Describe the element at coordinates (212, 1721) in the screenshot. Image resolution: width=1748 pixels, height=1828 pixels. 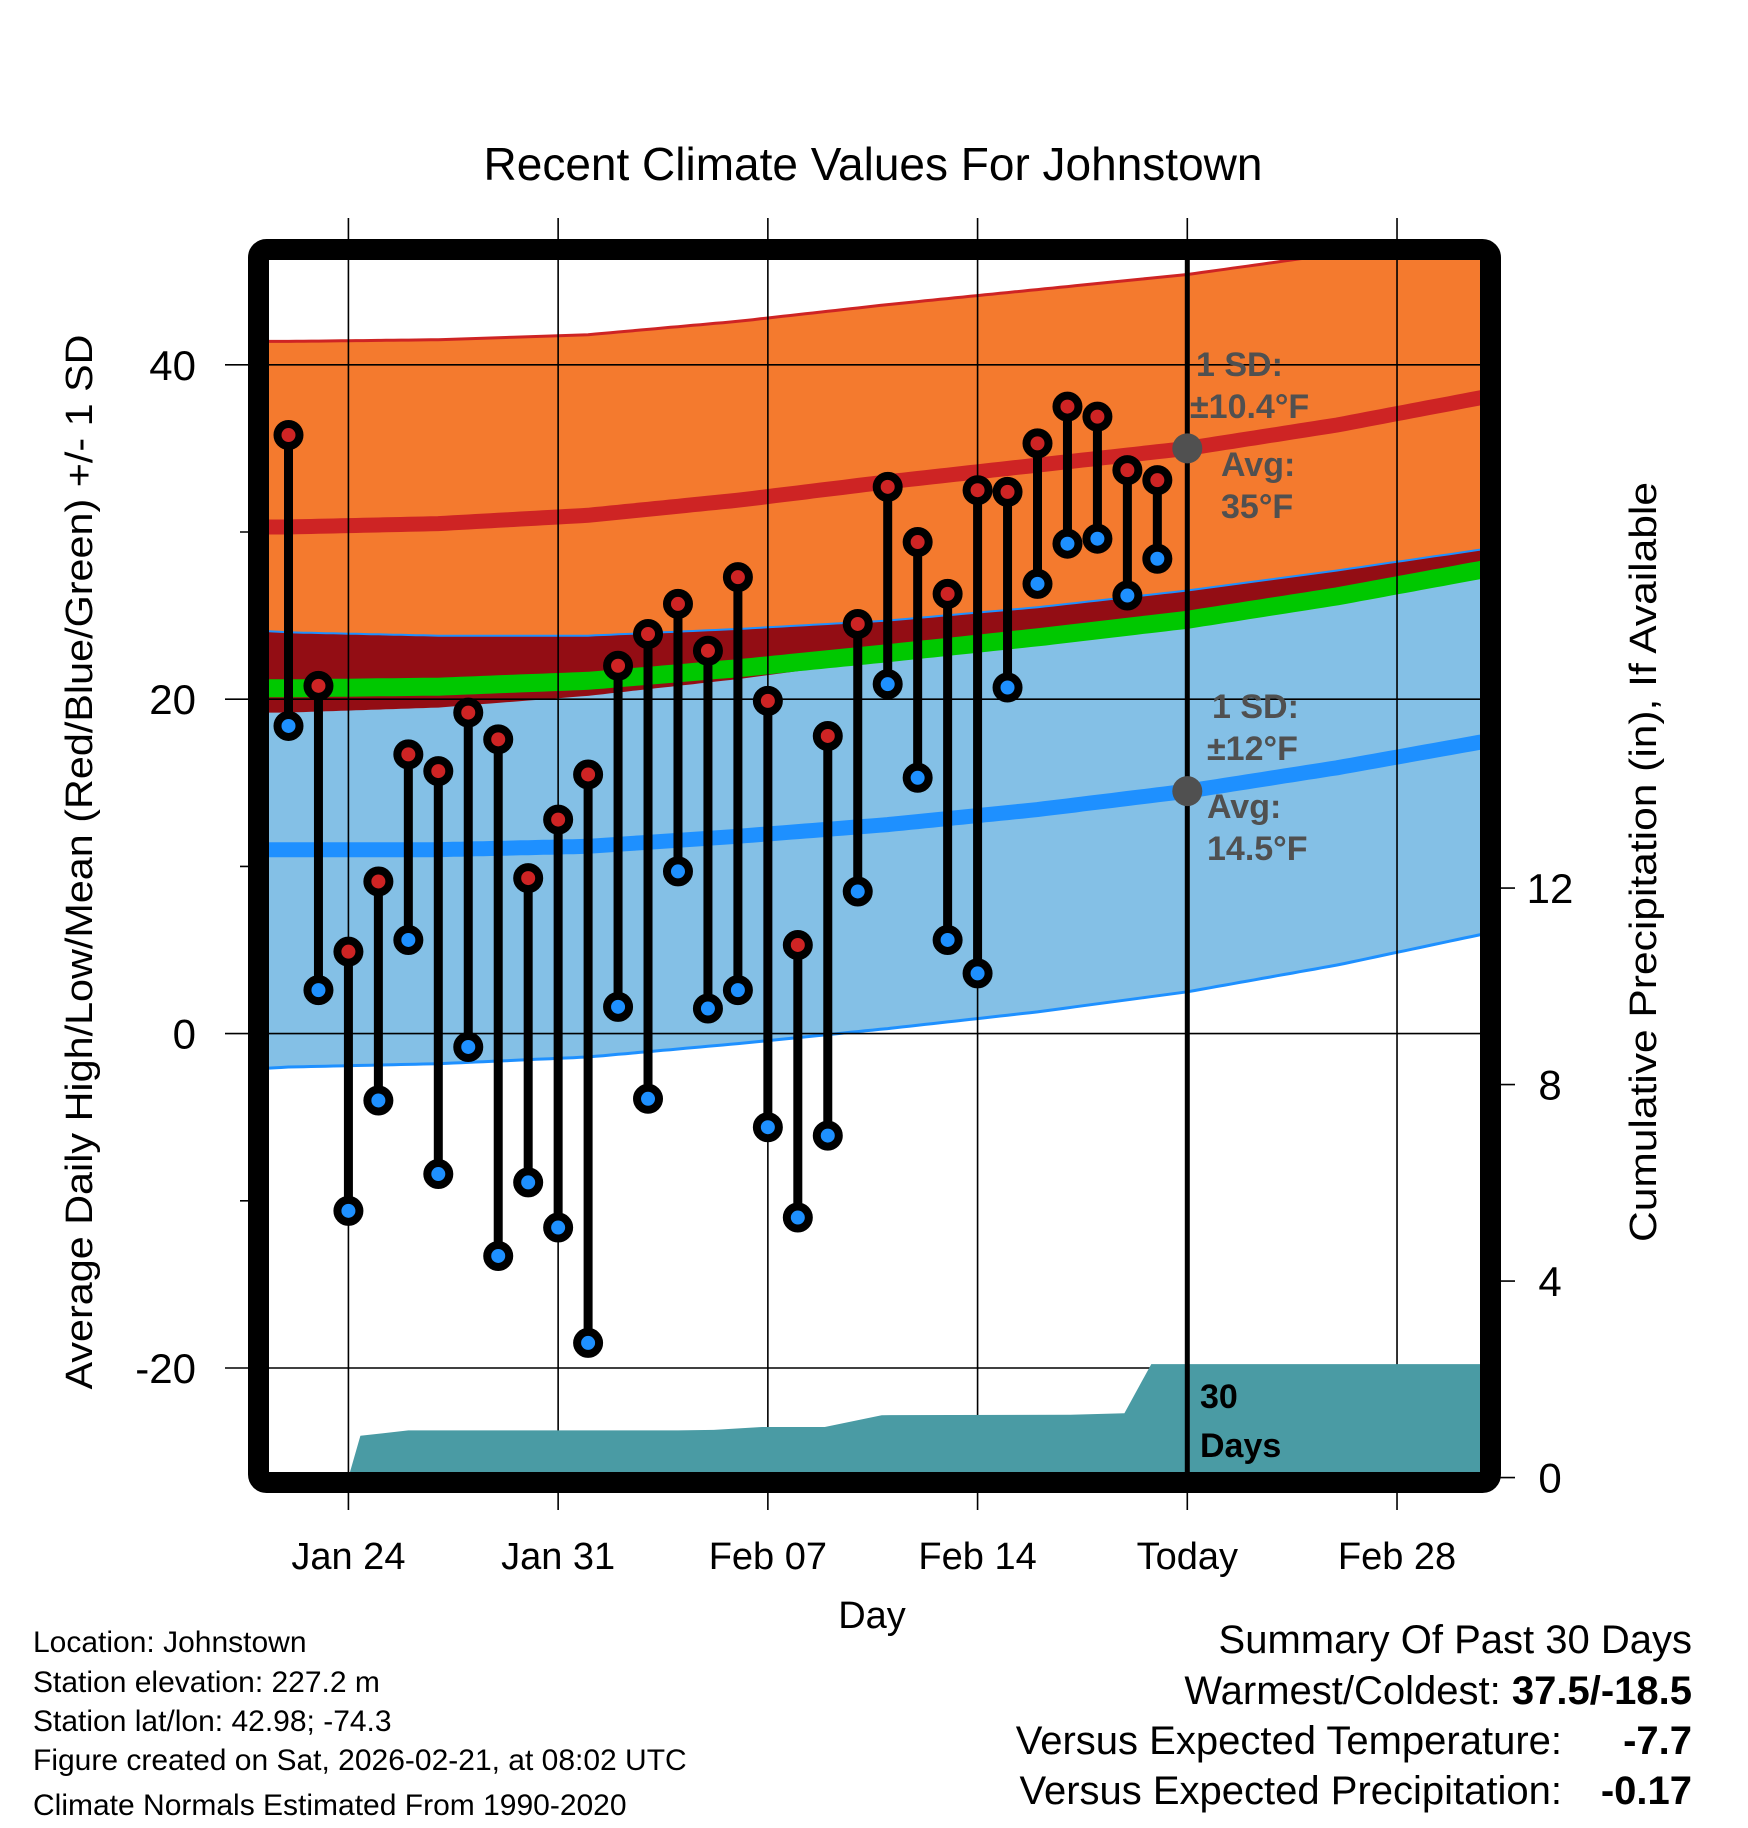
I see `latlon-text: Station lat/lon: 42.98; -74.3` at that location.